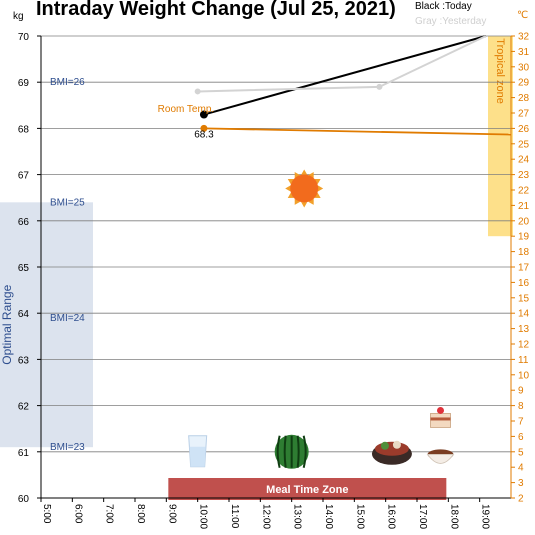  Describe the element at coordinates (24, 37) in the screenshot. I see `left-tick-label: 70` at that location.